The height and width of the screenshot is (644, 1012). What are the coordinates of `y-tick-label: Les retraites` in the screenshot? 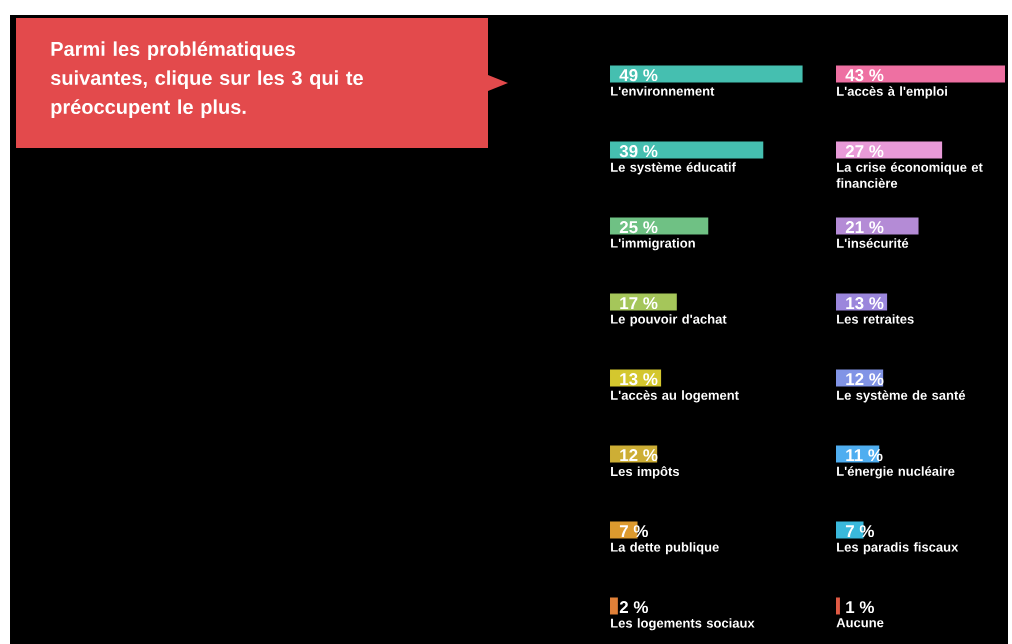 It's located at (875, 319).